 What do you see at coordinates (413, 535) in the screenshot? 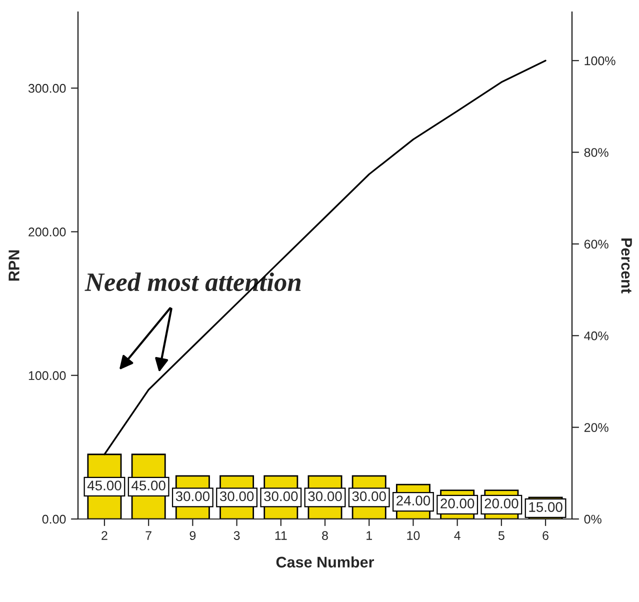
I see `x-tick-label: 10` at bounding box center [413, 535].